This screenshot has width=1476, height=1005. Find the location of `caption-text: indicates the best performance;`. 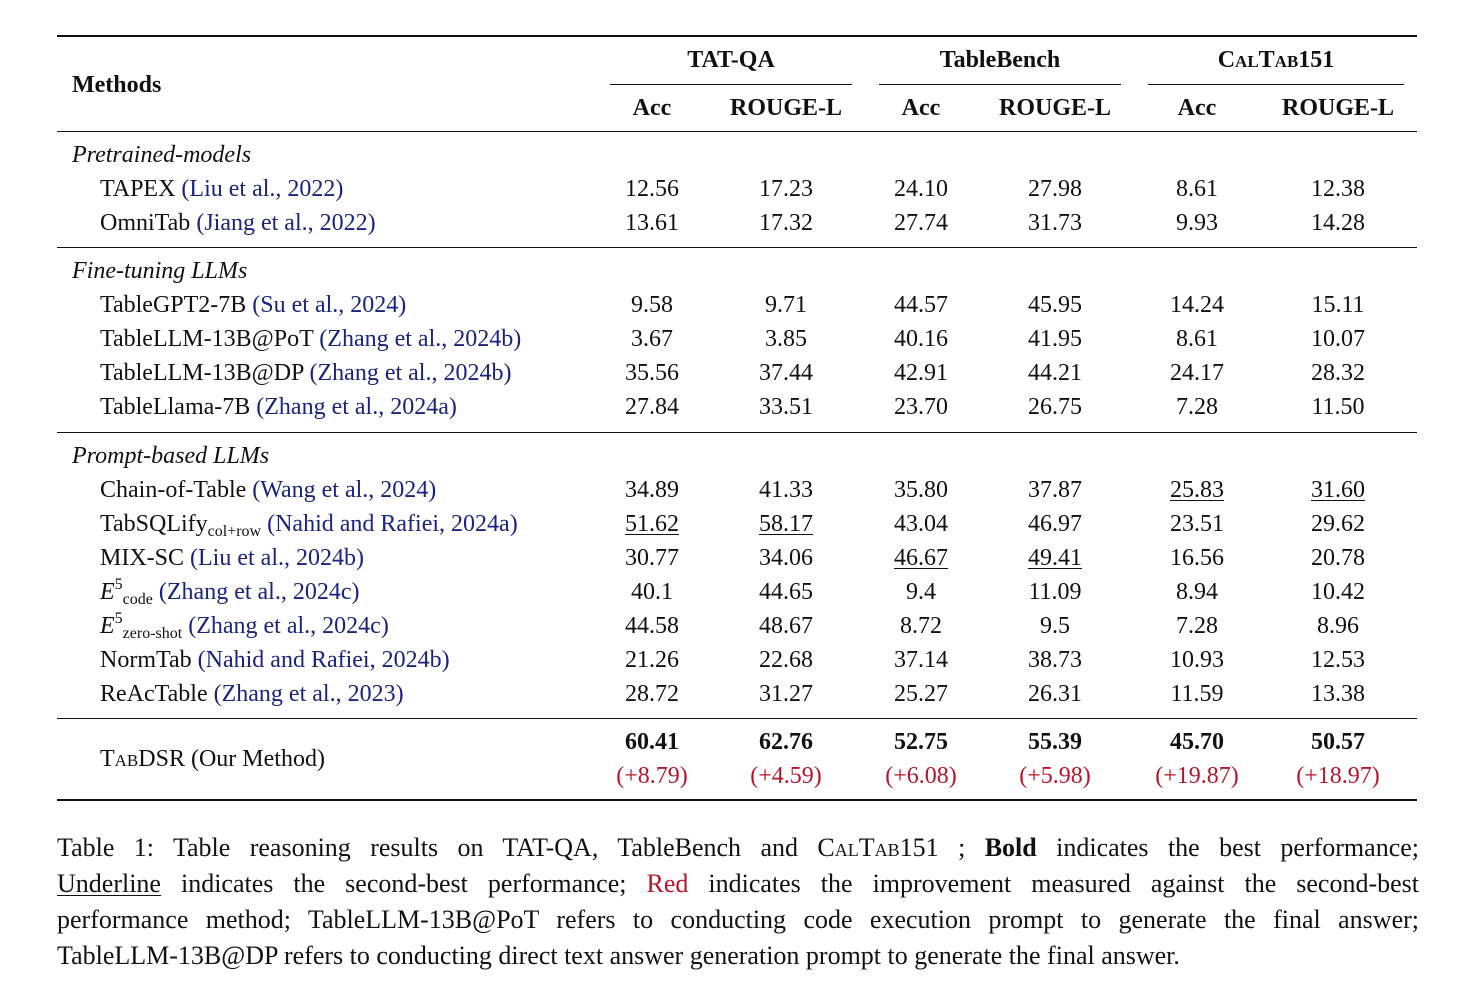

caption-text: indicates the best performance; is located at coordinates (1228, 847).